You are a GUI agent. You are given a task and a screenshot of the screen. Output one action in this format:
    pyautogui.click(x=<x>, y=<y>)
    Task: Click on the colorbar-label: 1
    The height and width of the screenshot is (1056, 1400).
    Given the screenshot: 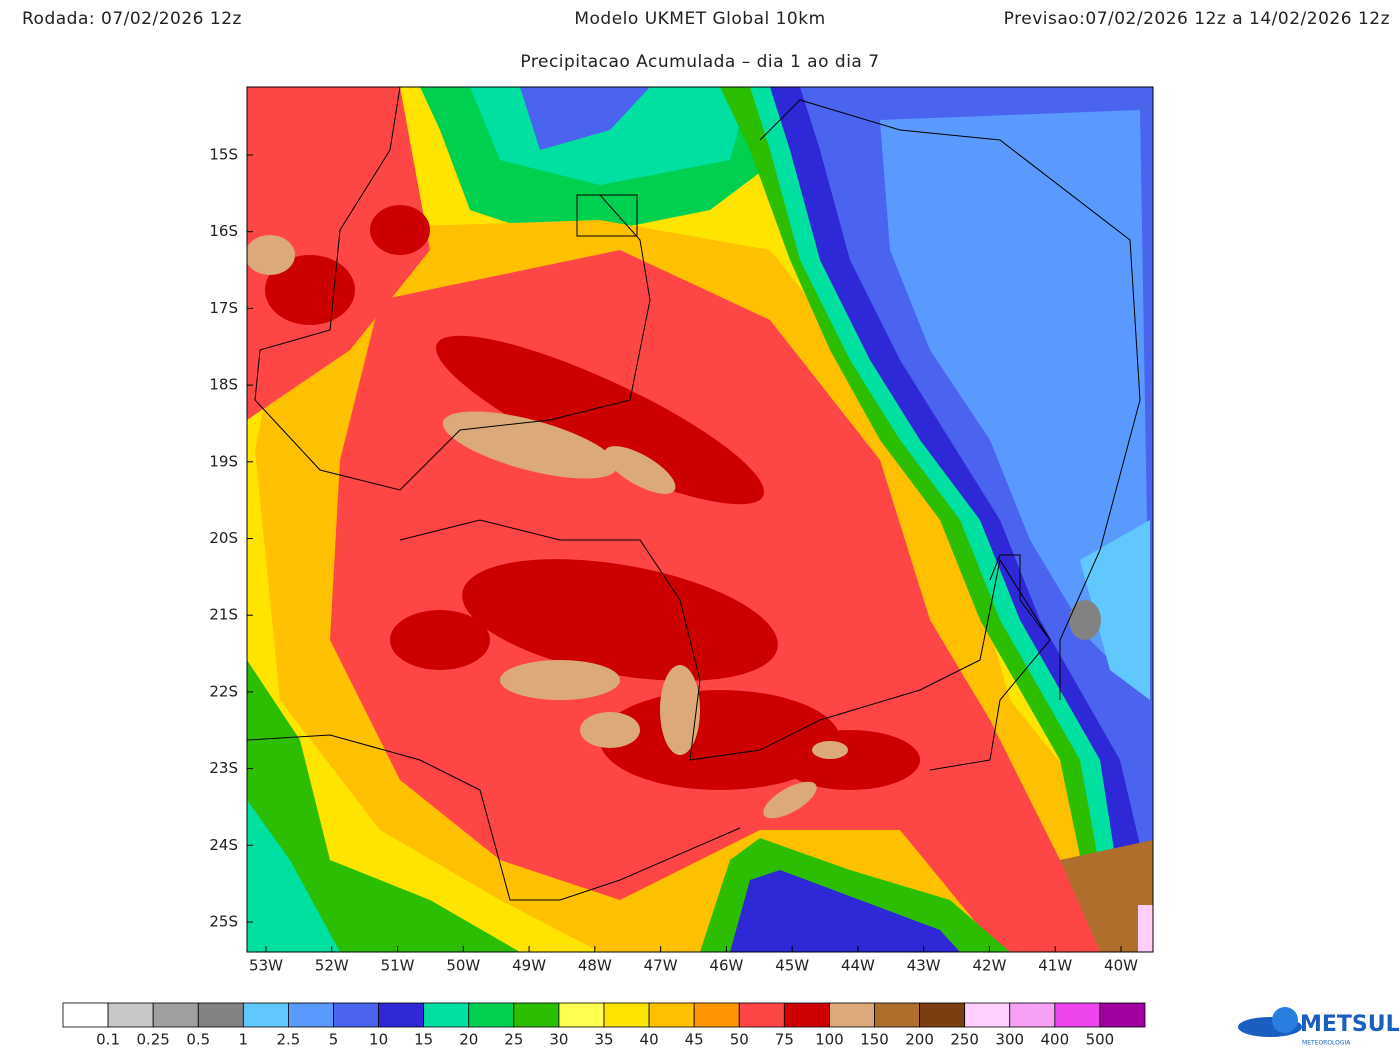 What is the action you would take?
    pyautogui.click(x=244, y=1040)
    